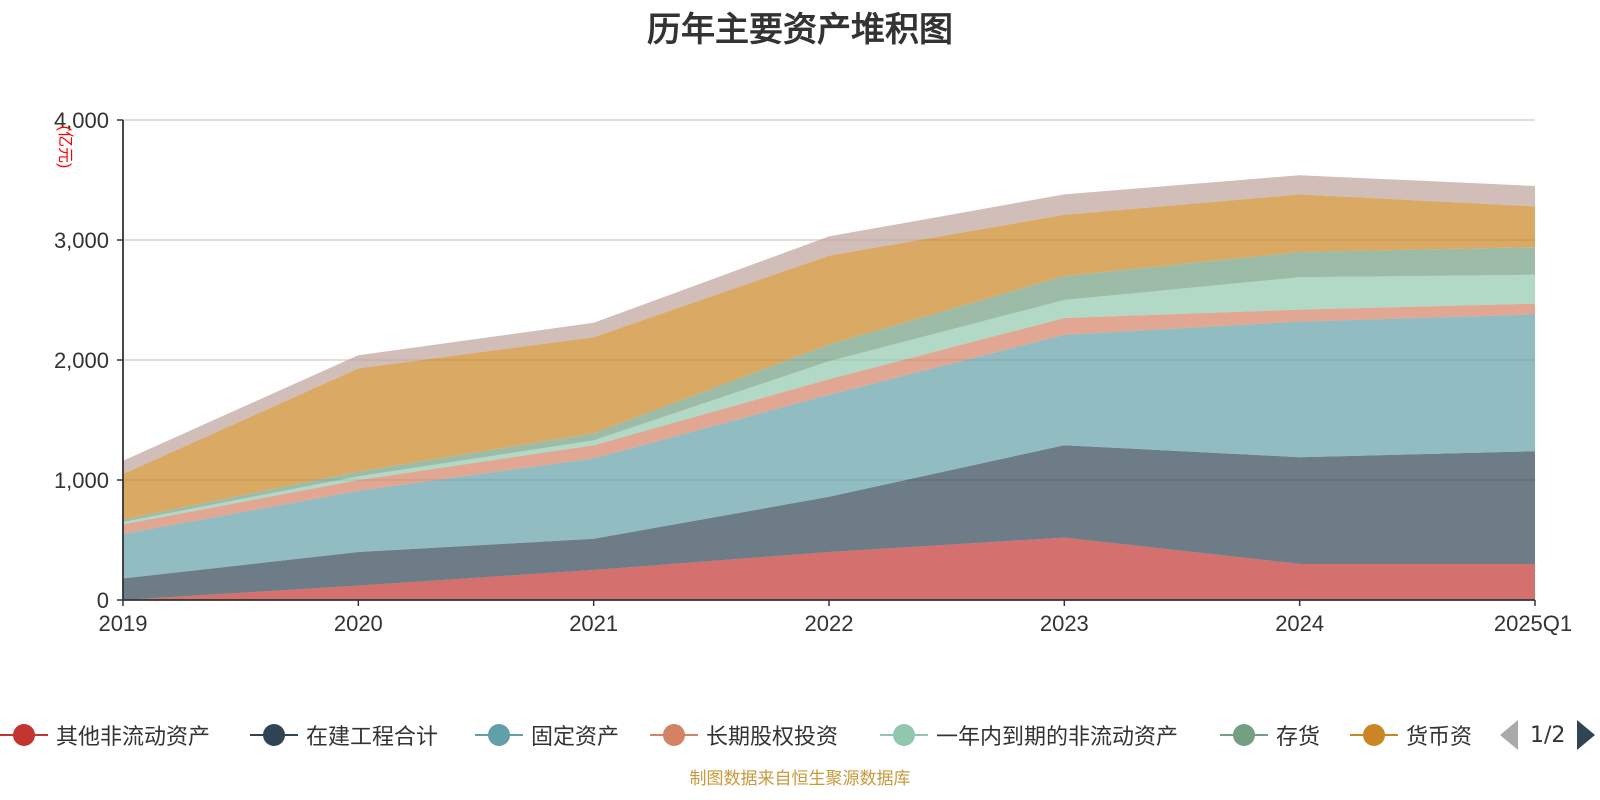  I want to click on area-series-其他非流动资产, so click(829, 568).